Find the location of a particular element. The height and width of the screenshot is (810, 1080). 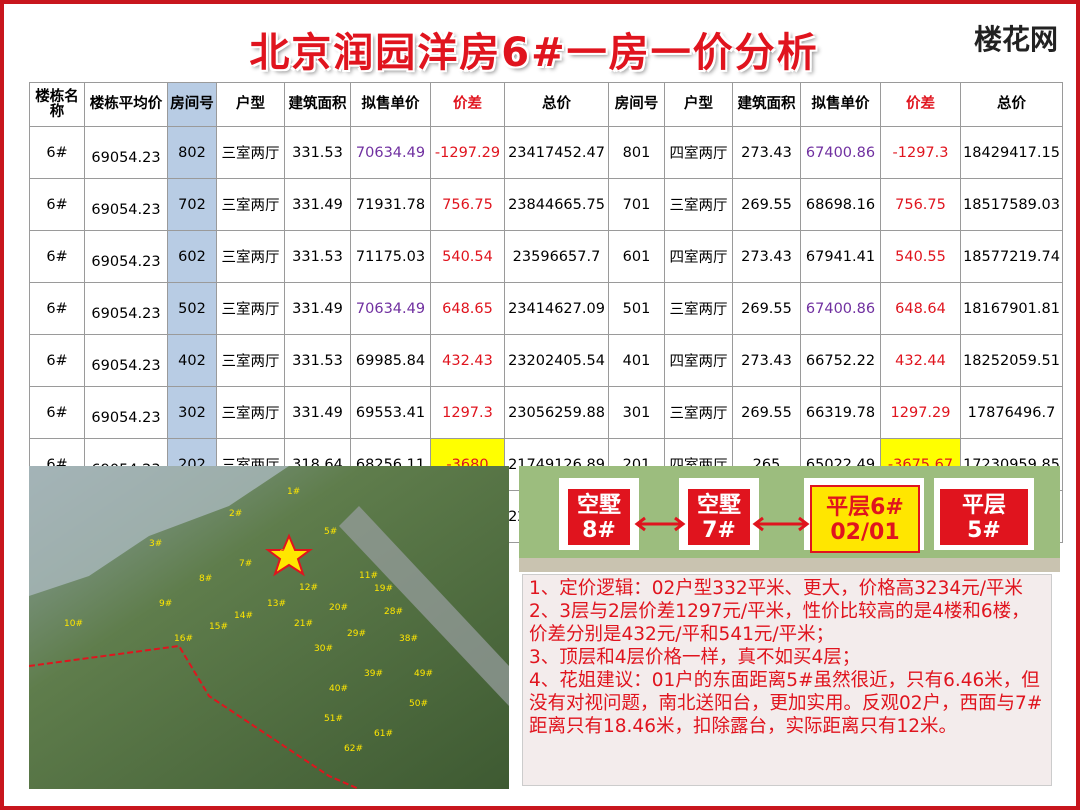

column-header: 总价 is located at coordinates (556, 104).